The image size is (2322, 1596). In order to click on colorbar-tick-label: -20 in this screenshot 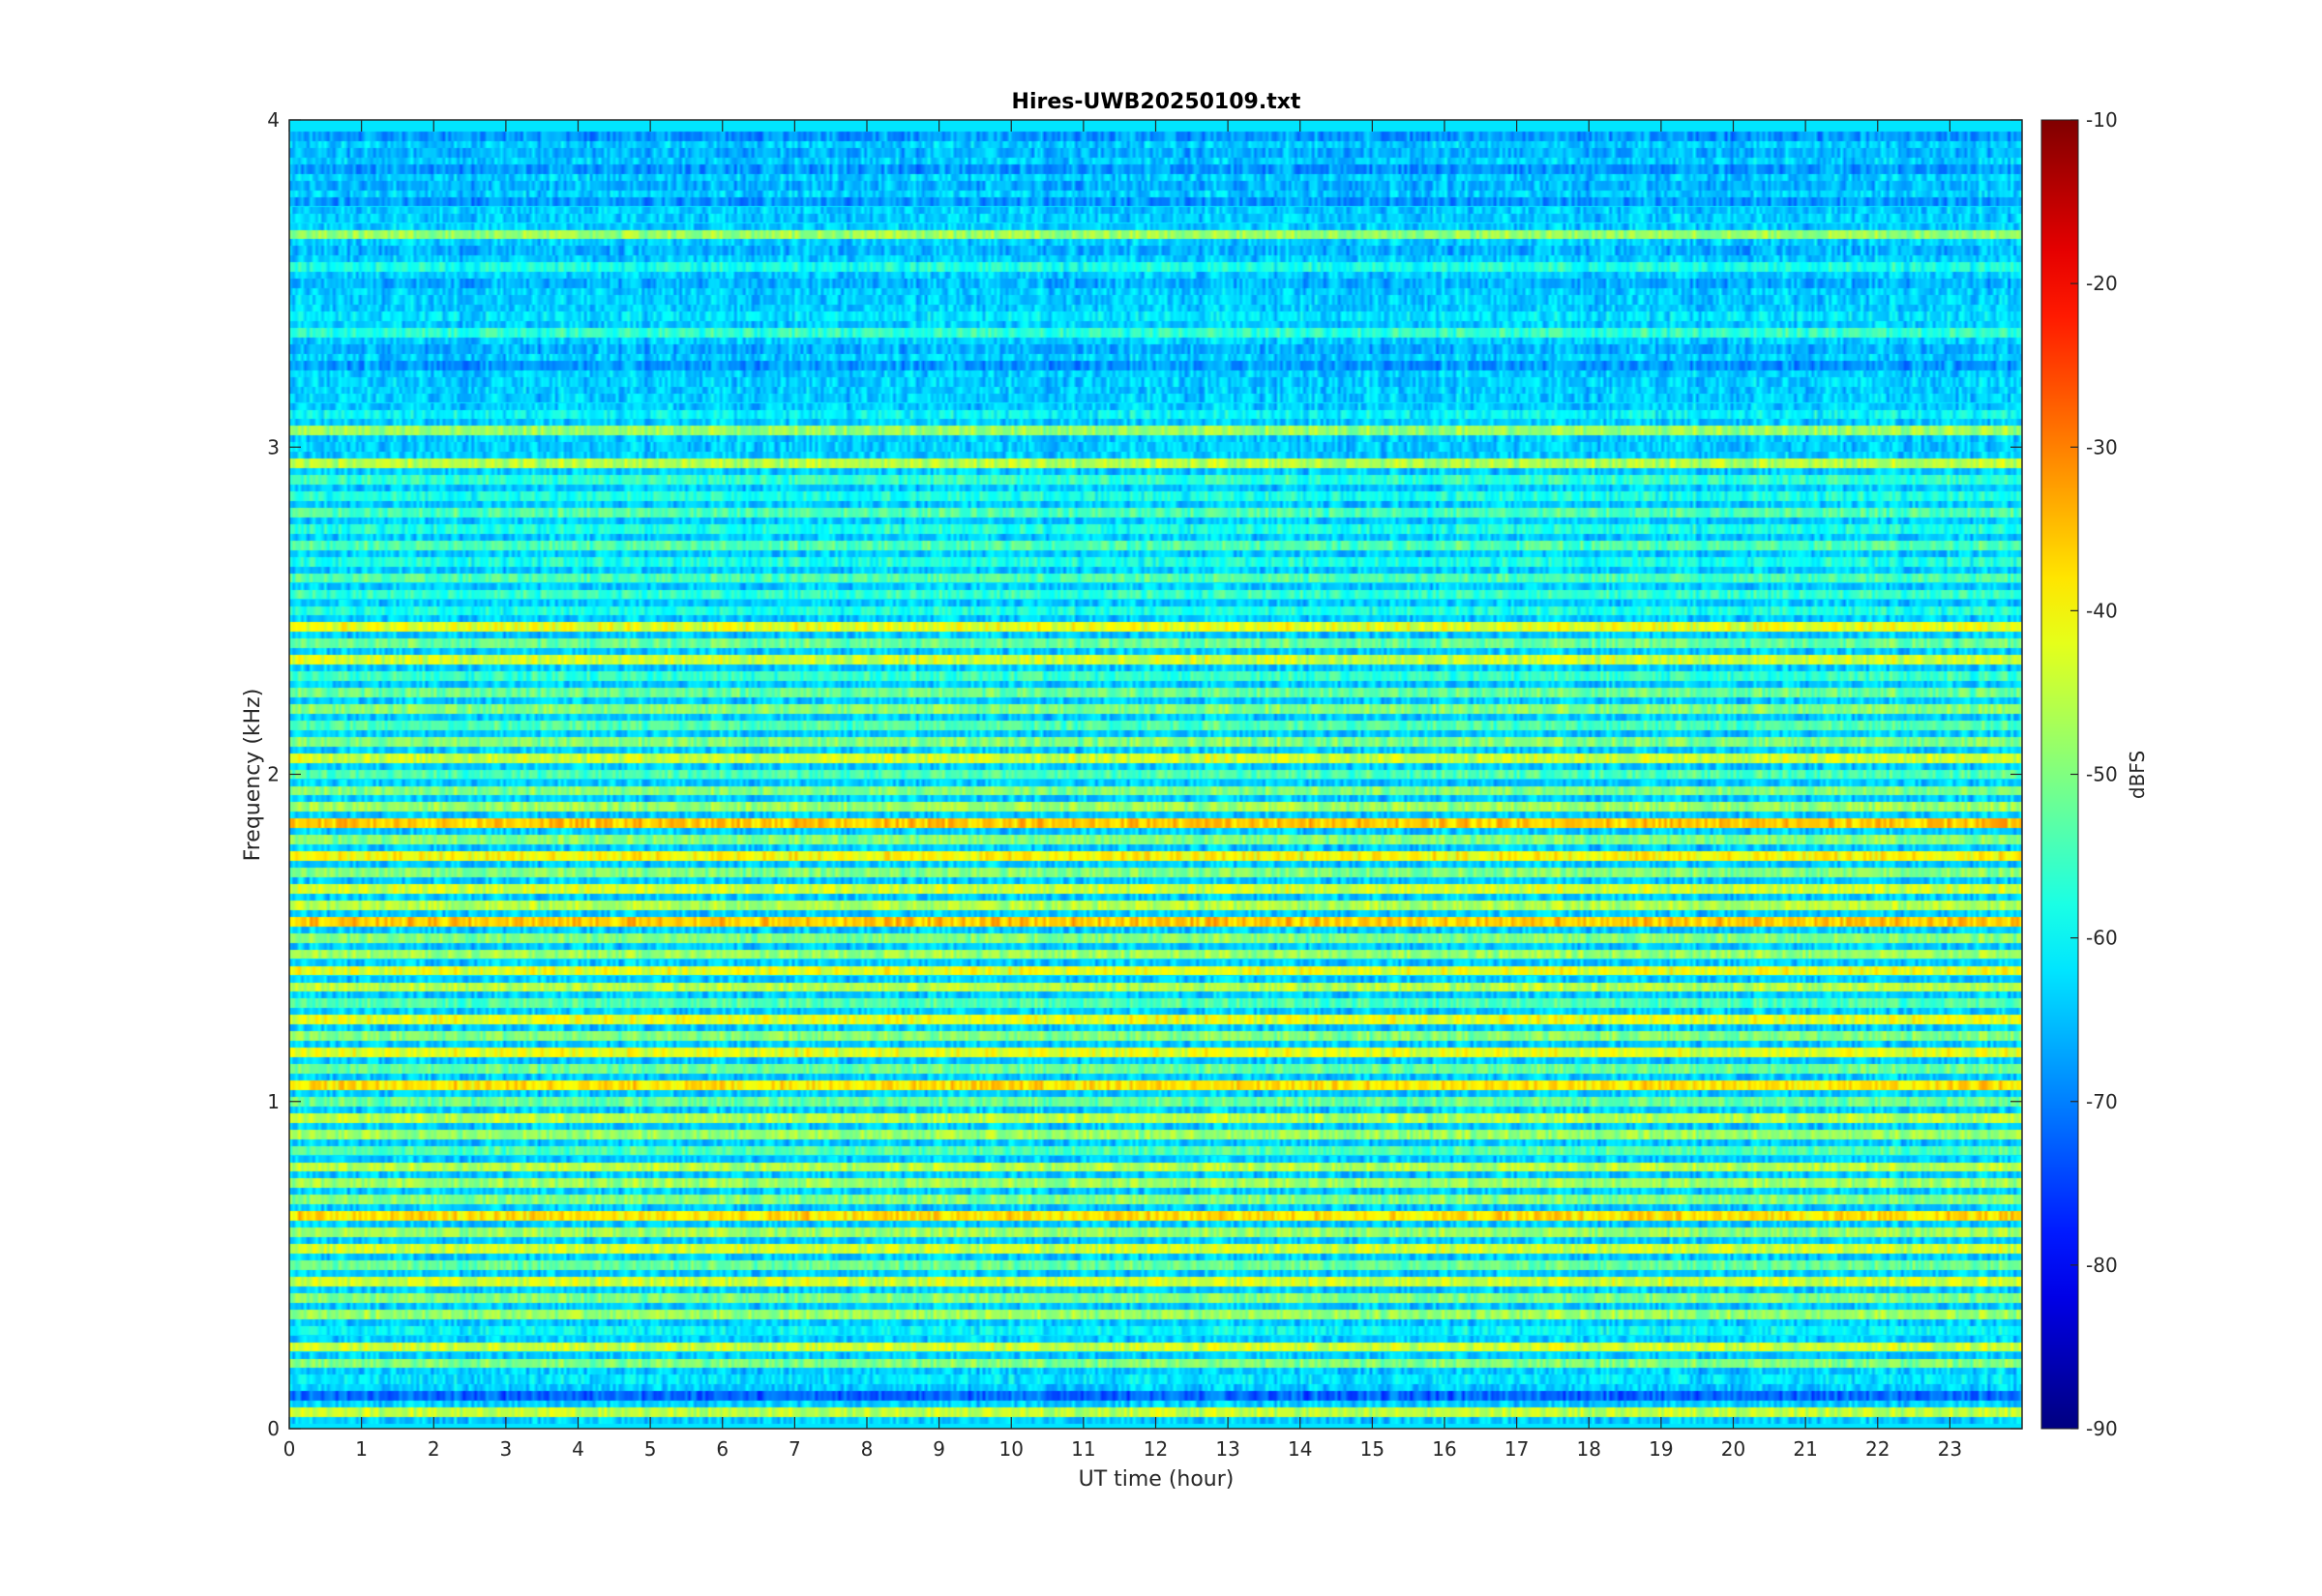, I will do `click(2102, 283)`.